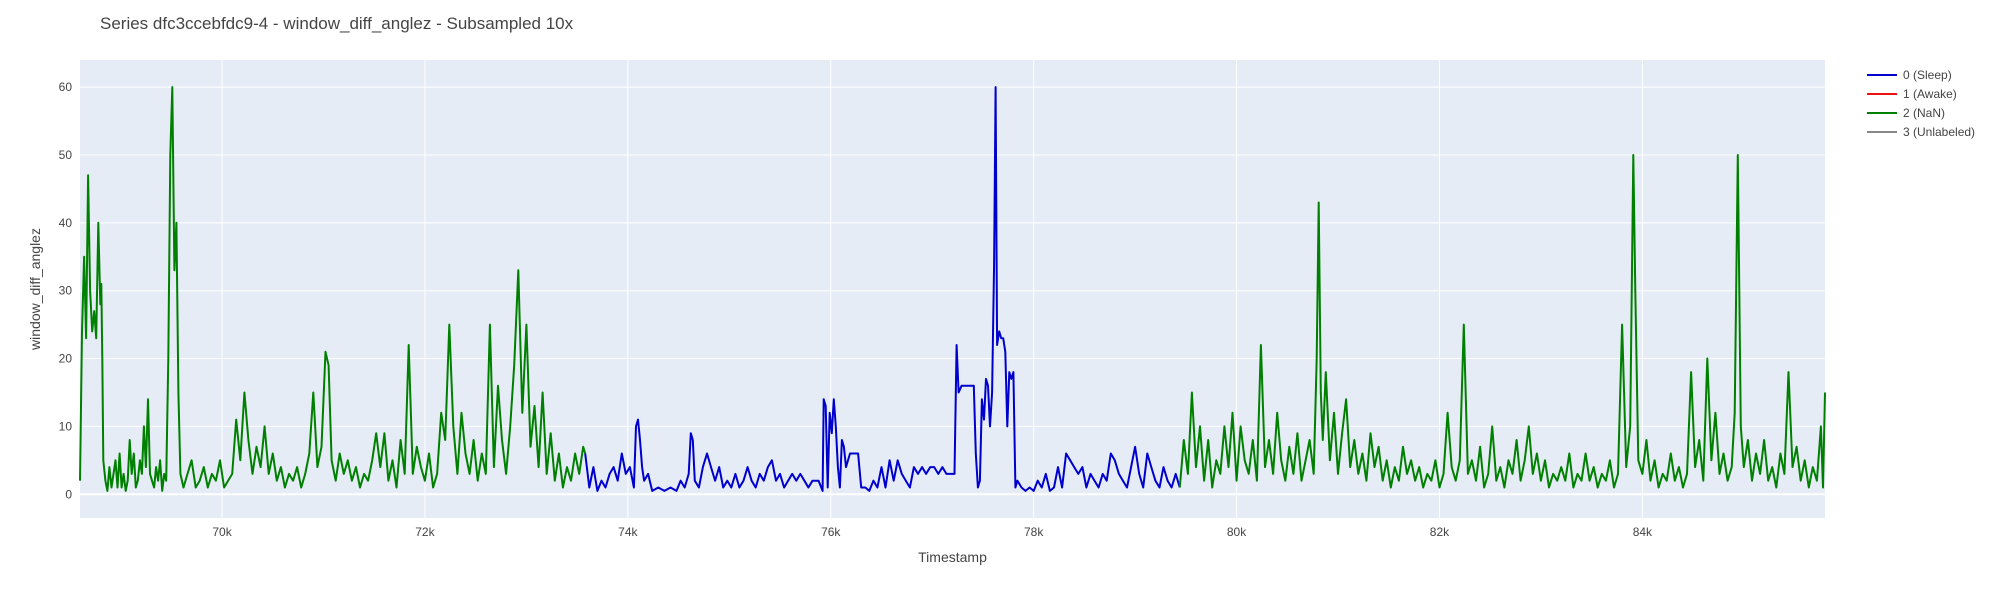 This screenshot has height=600, width=2000. I want to click on legend: 0 (Sleep) 1 (Awake) 2 (NaN) 3 (Unlabeled), so click(1921, 103).